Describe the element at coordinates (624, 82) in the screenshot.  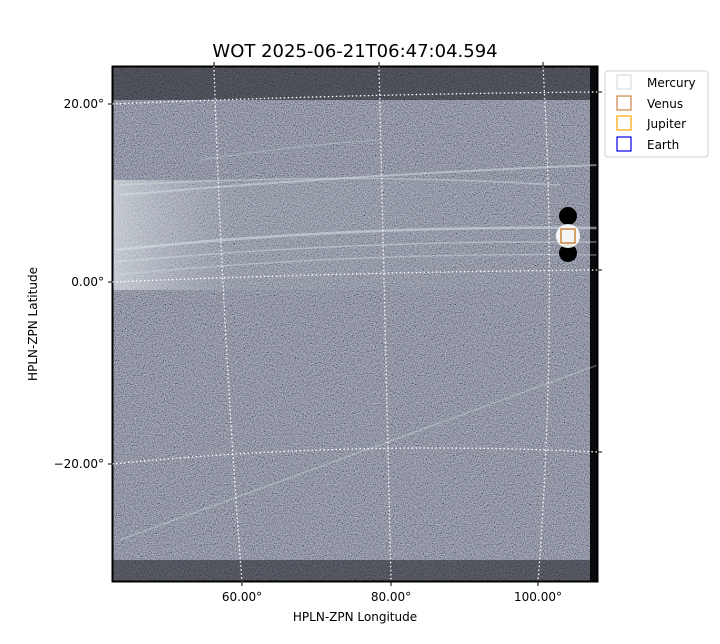
I see `legend-swatch-mercury` at that location.